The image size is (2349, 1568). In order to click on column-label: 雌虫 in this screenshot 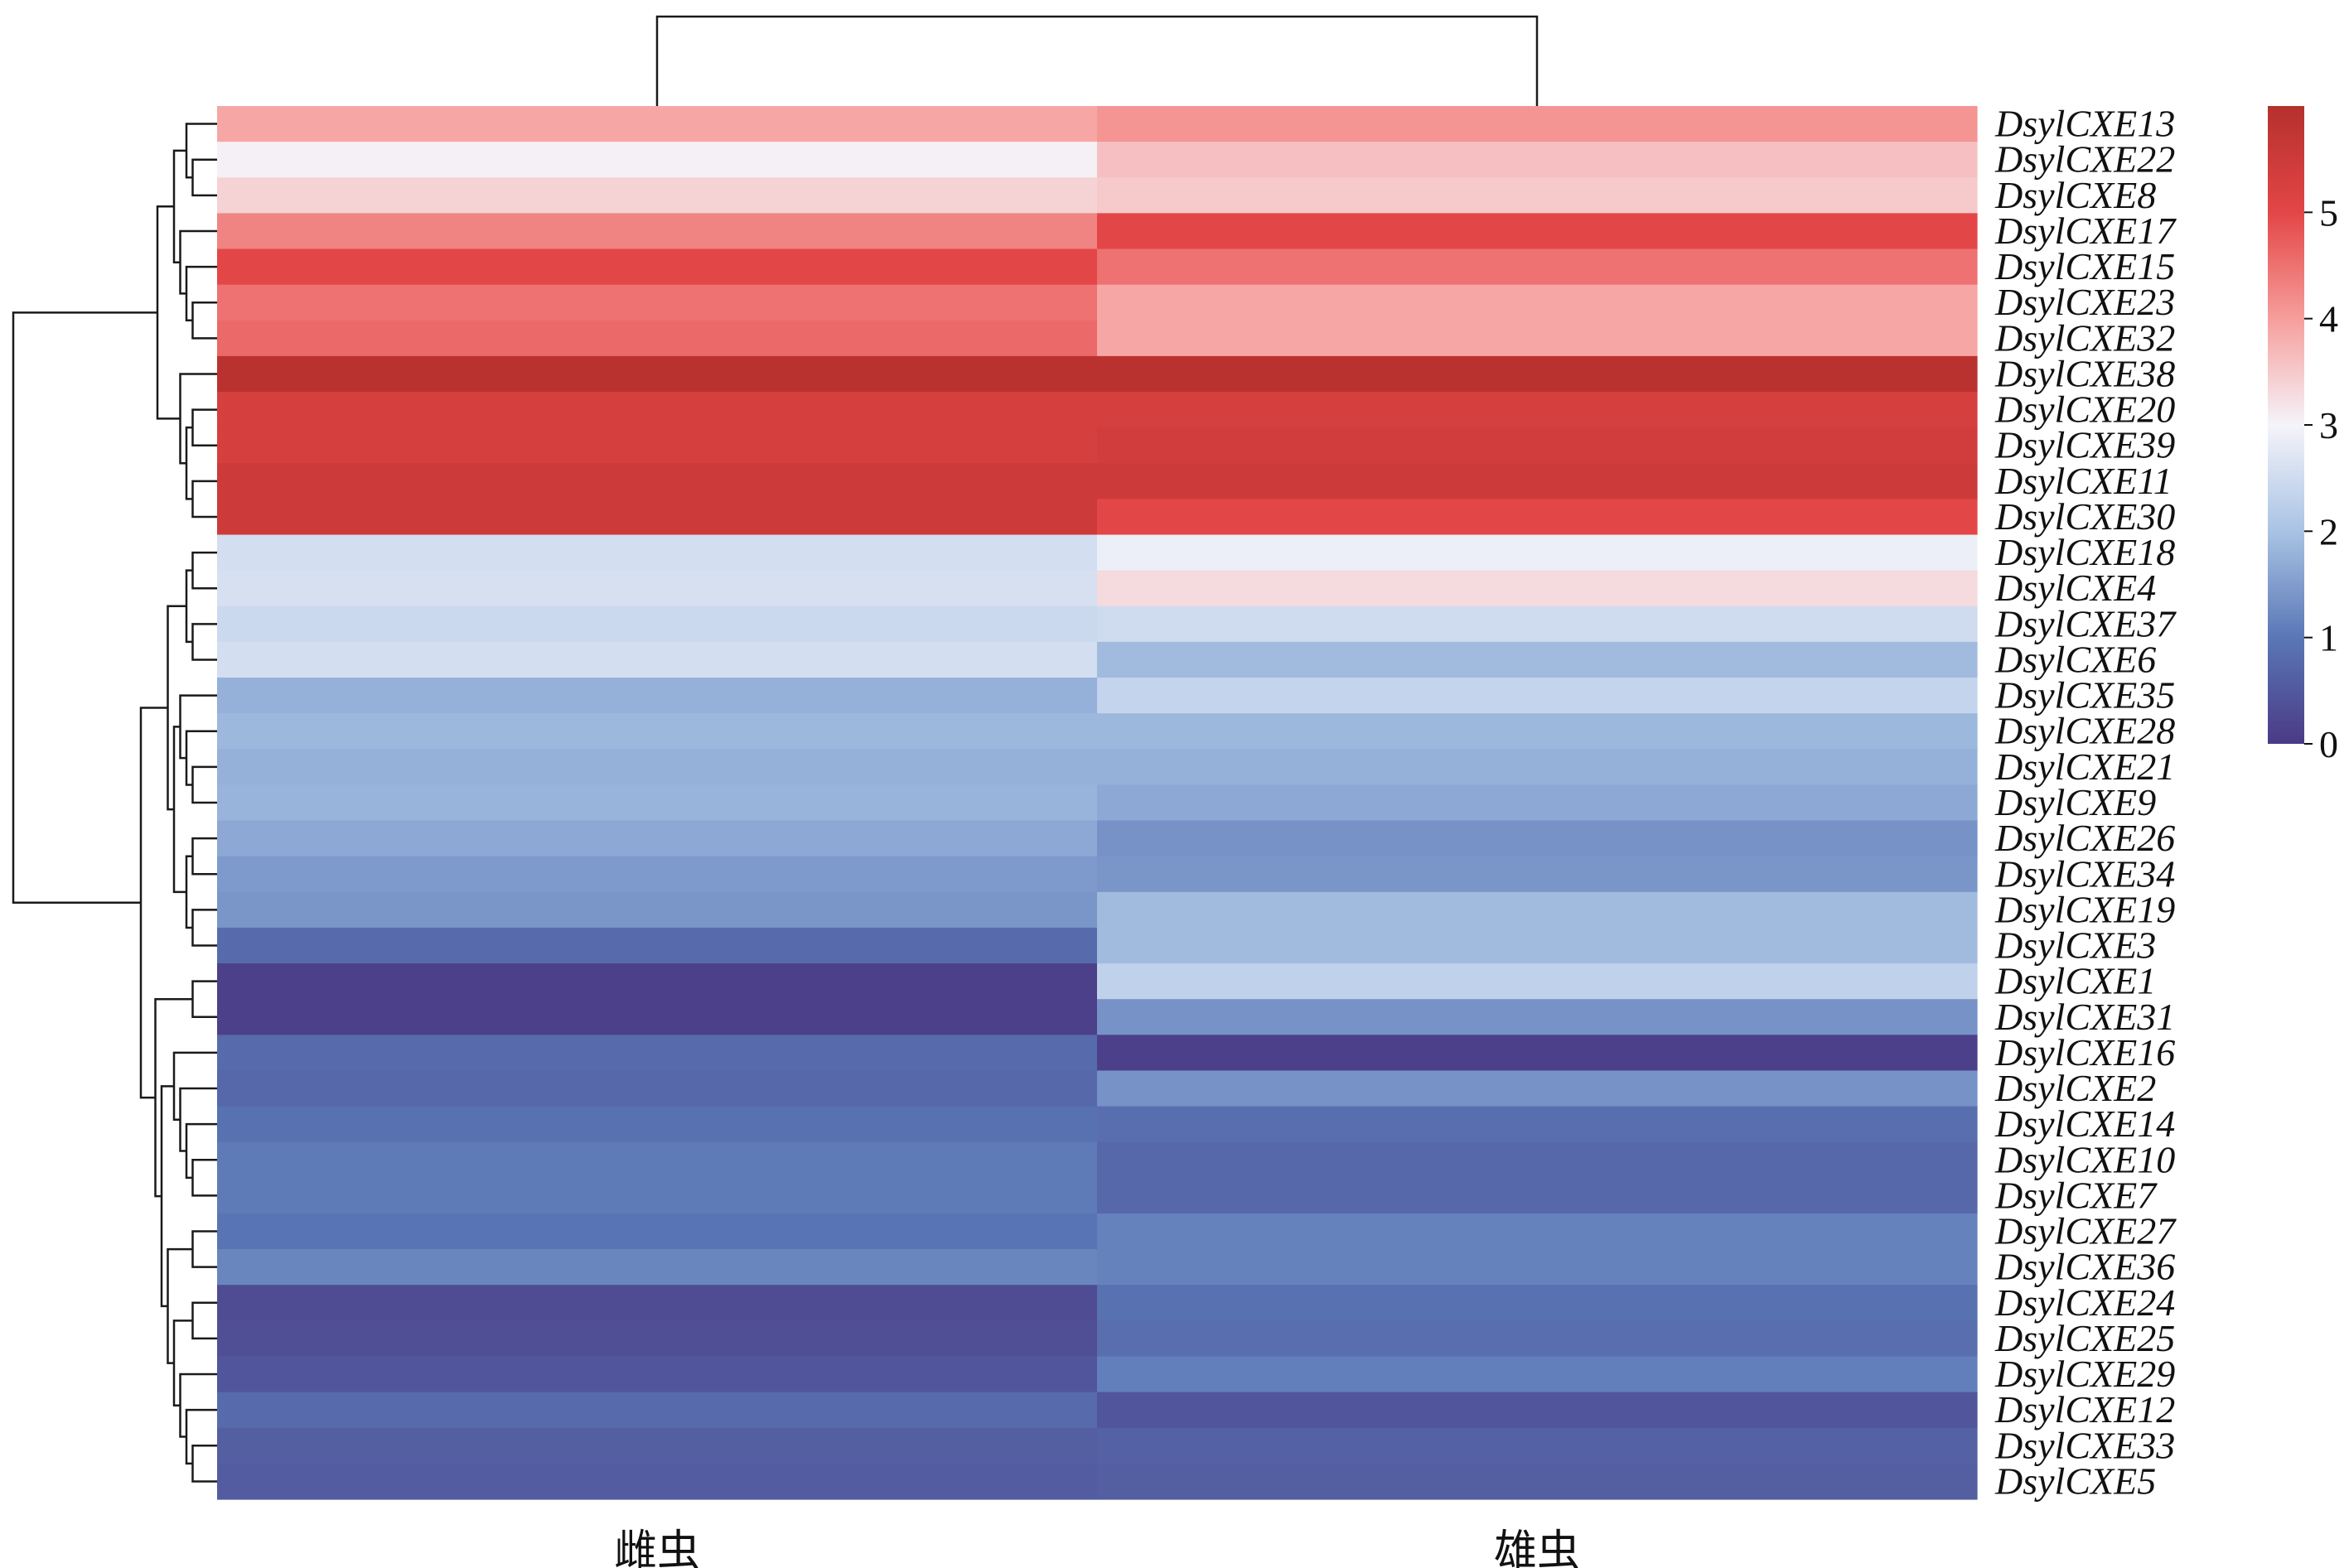, I will do `click(657, 1548)`.